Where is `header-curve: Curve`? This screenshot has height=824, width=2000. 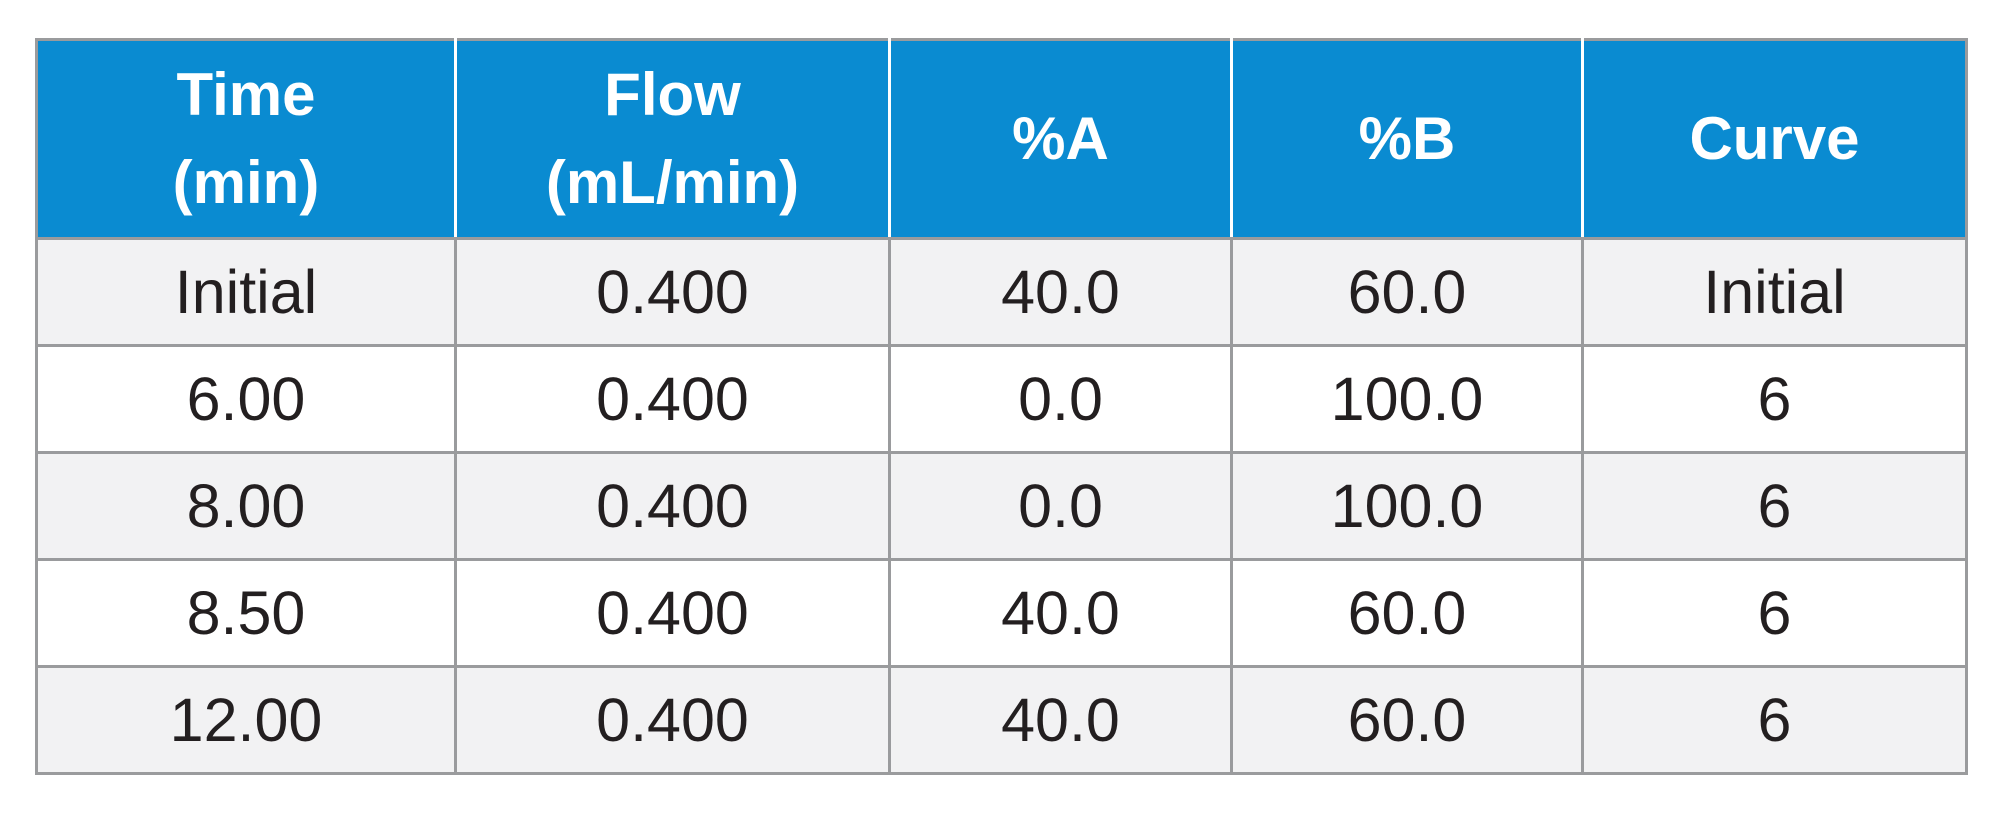
header-curve: Curve is located at coordinates (1774, 139).